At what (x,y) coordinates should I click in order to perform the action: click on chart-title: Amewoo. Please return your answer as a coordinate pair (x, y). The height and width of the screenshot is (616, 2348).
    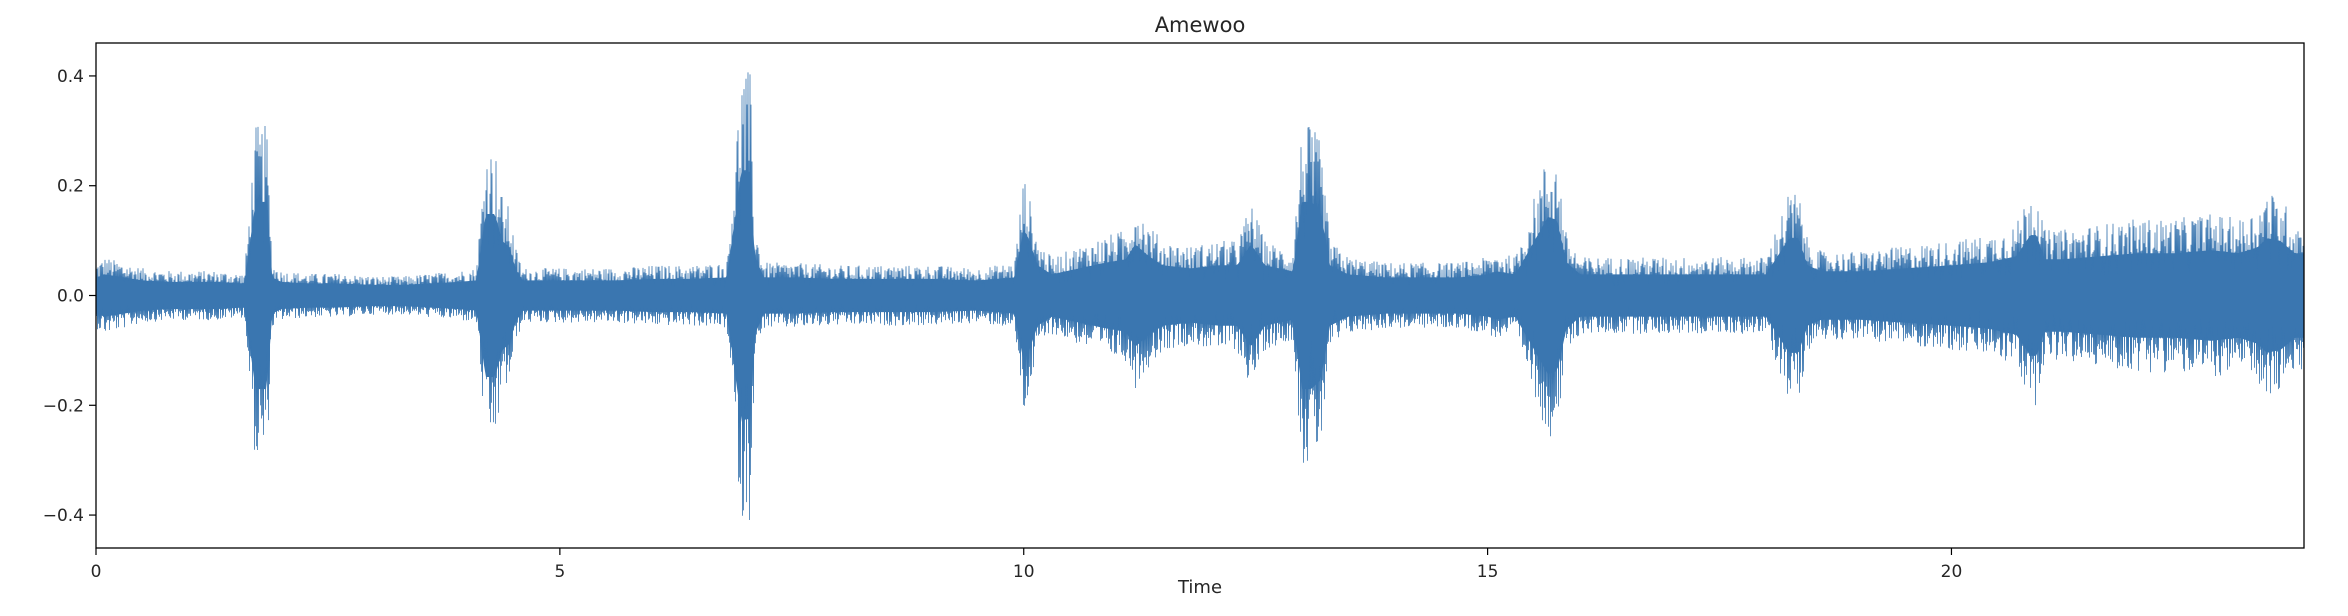
    Looking at the image, I should click on (1200, 25).